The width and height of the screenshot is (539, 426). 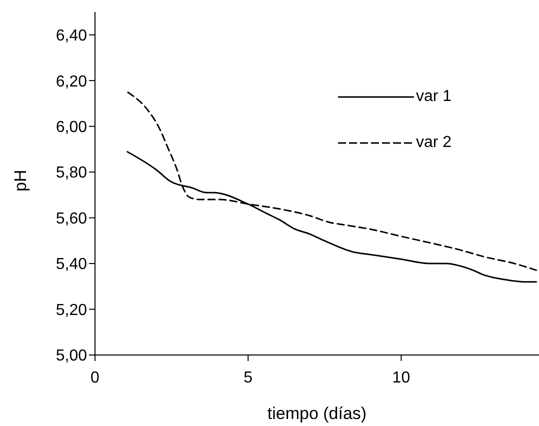 I want to click on legend-label: var 1, so click(x=434, y=97).